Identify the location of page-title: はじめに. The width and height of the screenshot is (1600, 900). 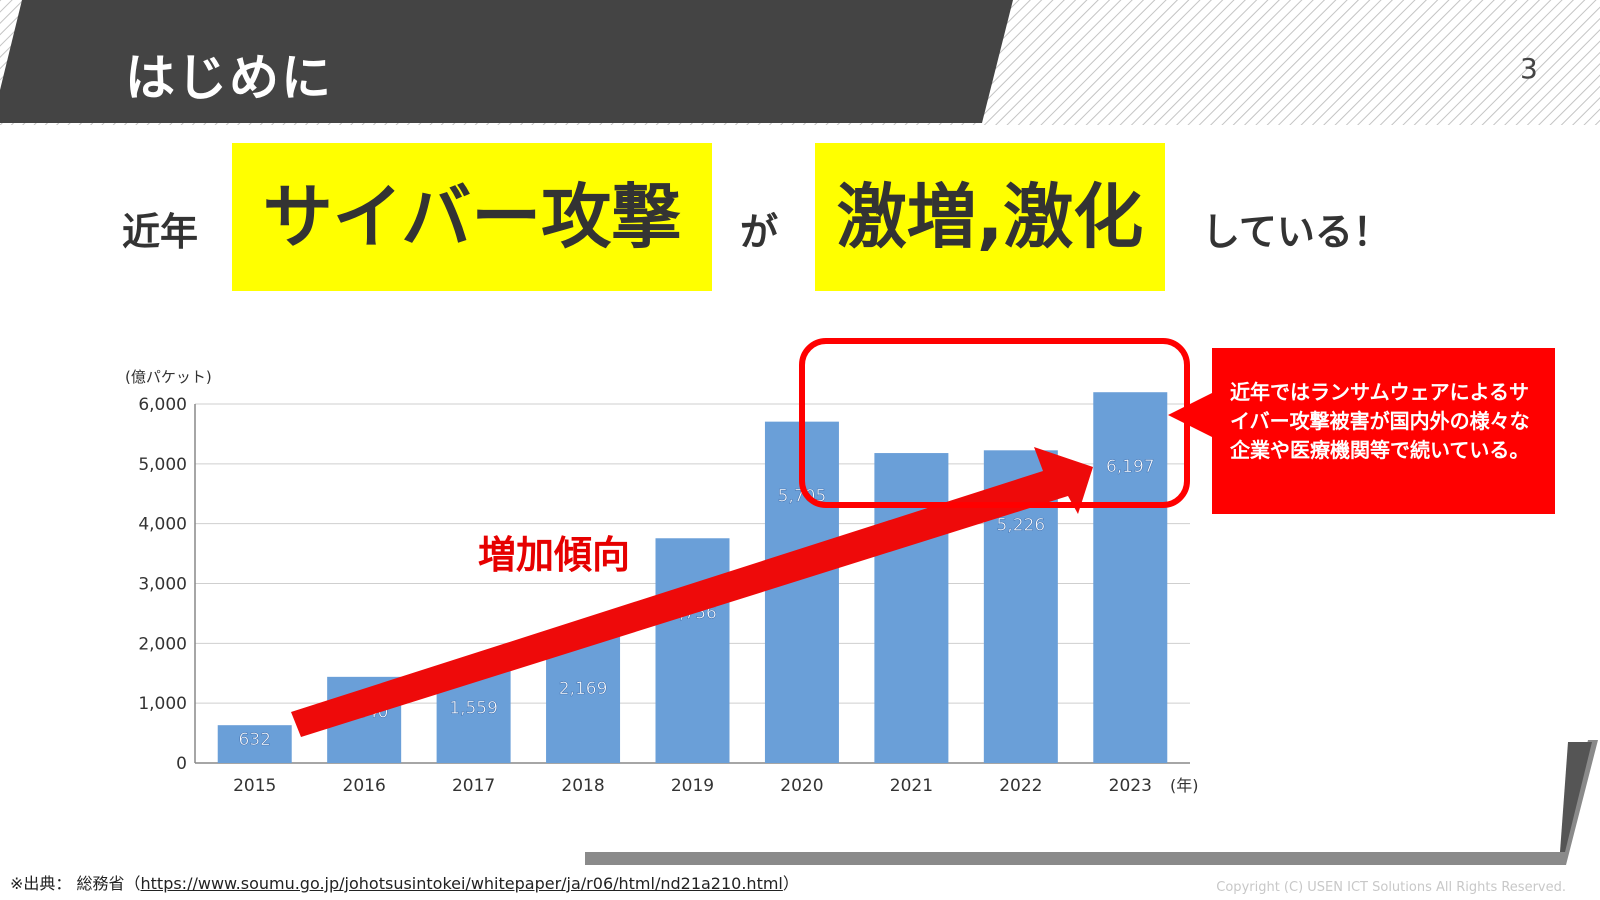
(229, 78).